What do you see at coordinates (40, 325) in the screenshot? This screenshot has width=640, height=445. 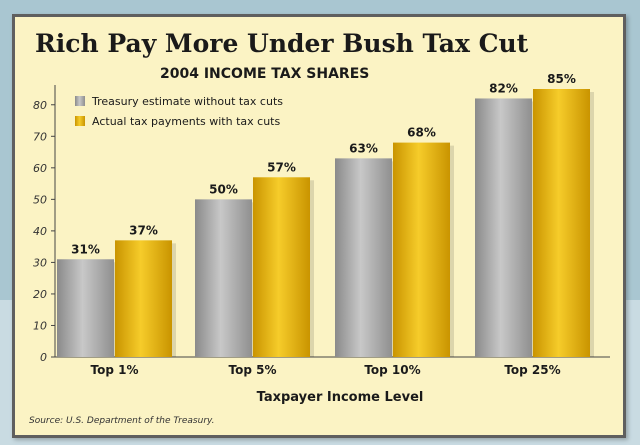 I see `y-tick-label: 10` at bounding box center [40, 325].